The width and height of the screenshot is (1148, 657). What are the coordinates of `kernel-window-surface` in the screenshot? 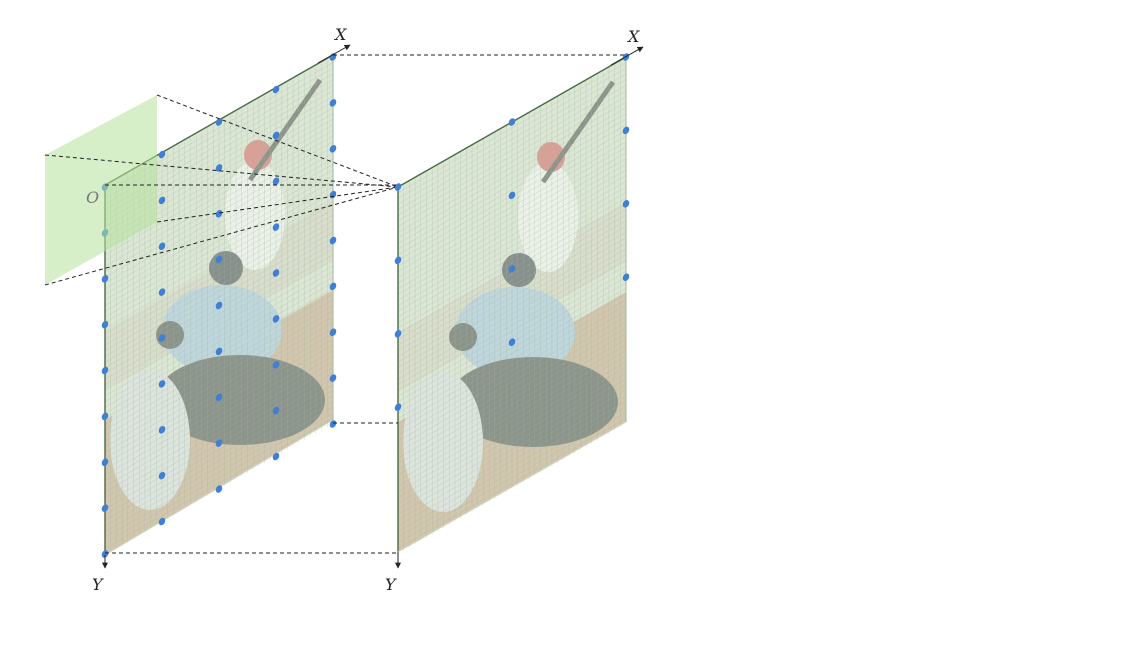 It's located at (101, 190).